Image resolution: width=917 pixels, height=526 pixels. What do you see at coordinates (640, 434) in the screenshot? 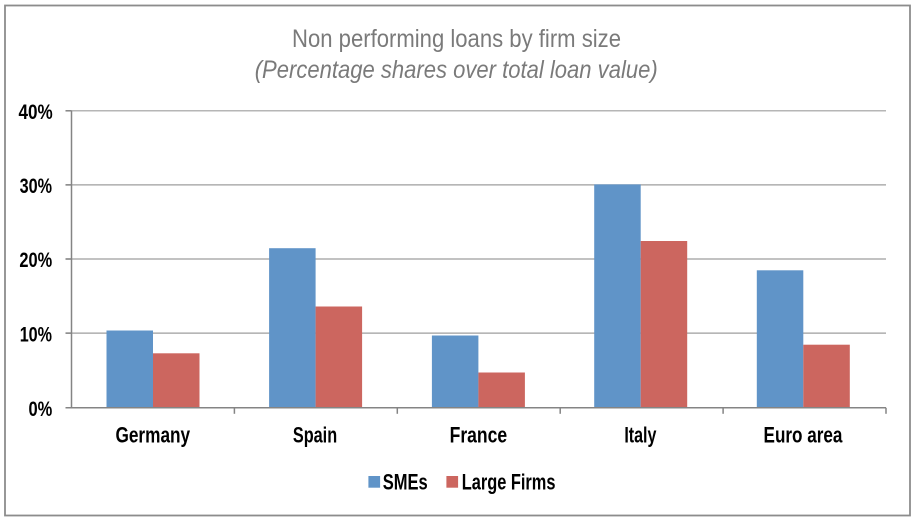
I see `svg-text: Italy` at bounding box center [640, 434].